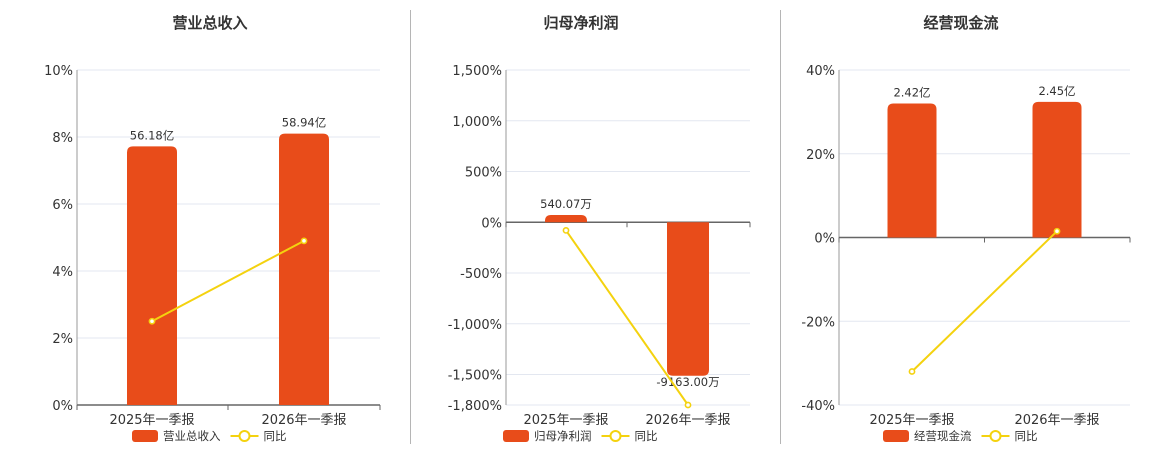  I want to click on cash-flow-2026-bar, so click(1057, 169).